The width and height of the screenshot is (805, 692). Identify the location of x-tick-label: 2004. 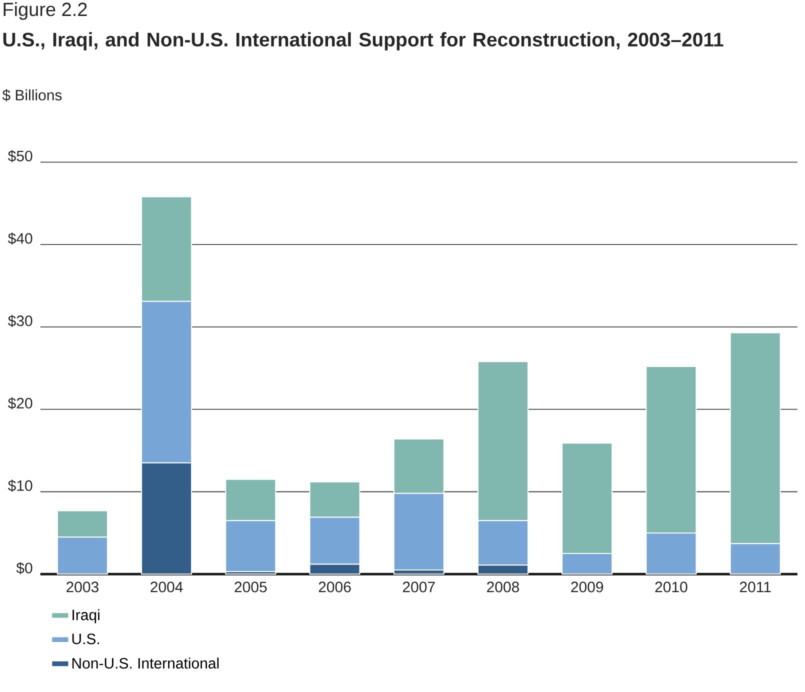
(166, 587).